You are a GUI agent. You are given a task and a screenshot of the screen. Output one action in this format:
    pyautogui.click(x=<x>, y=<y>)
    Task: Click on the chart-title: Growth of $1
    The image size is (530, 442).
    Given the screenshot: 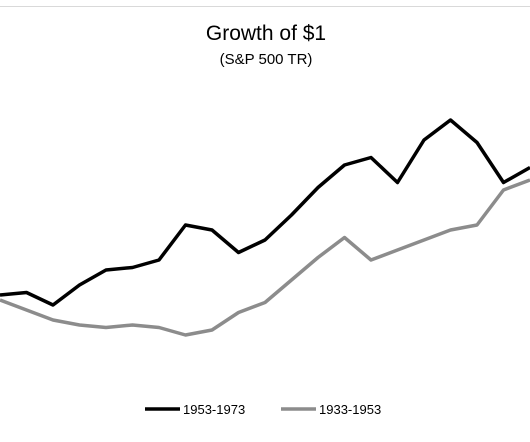 What is the action you would take?
    pyautogui.click(x=266, y=33)
    